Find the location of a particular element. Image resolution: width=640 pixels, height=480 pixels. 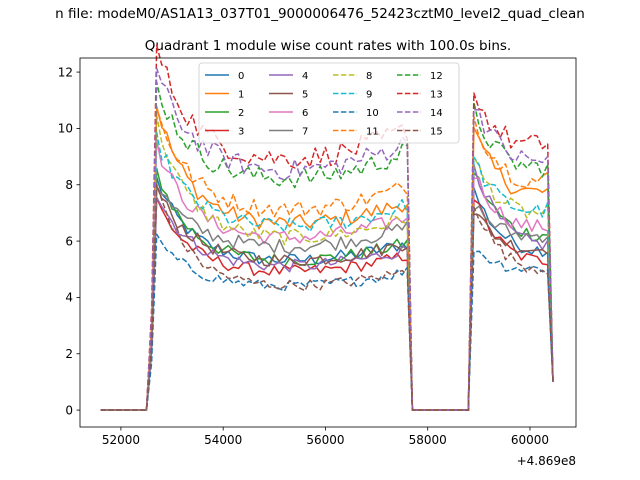

legend-label-7: 7 is located at coordinates (305, 131).